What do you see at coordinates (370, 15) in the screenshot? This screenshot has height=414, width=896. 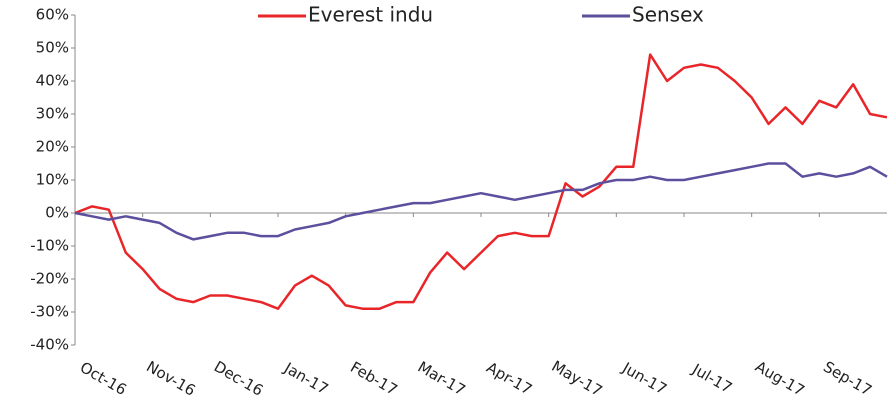 I see `legend-label: Everest indu` at bounding box center [370, 15].